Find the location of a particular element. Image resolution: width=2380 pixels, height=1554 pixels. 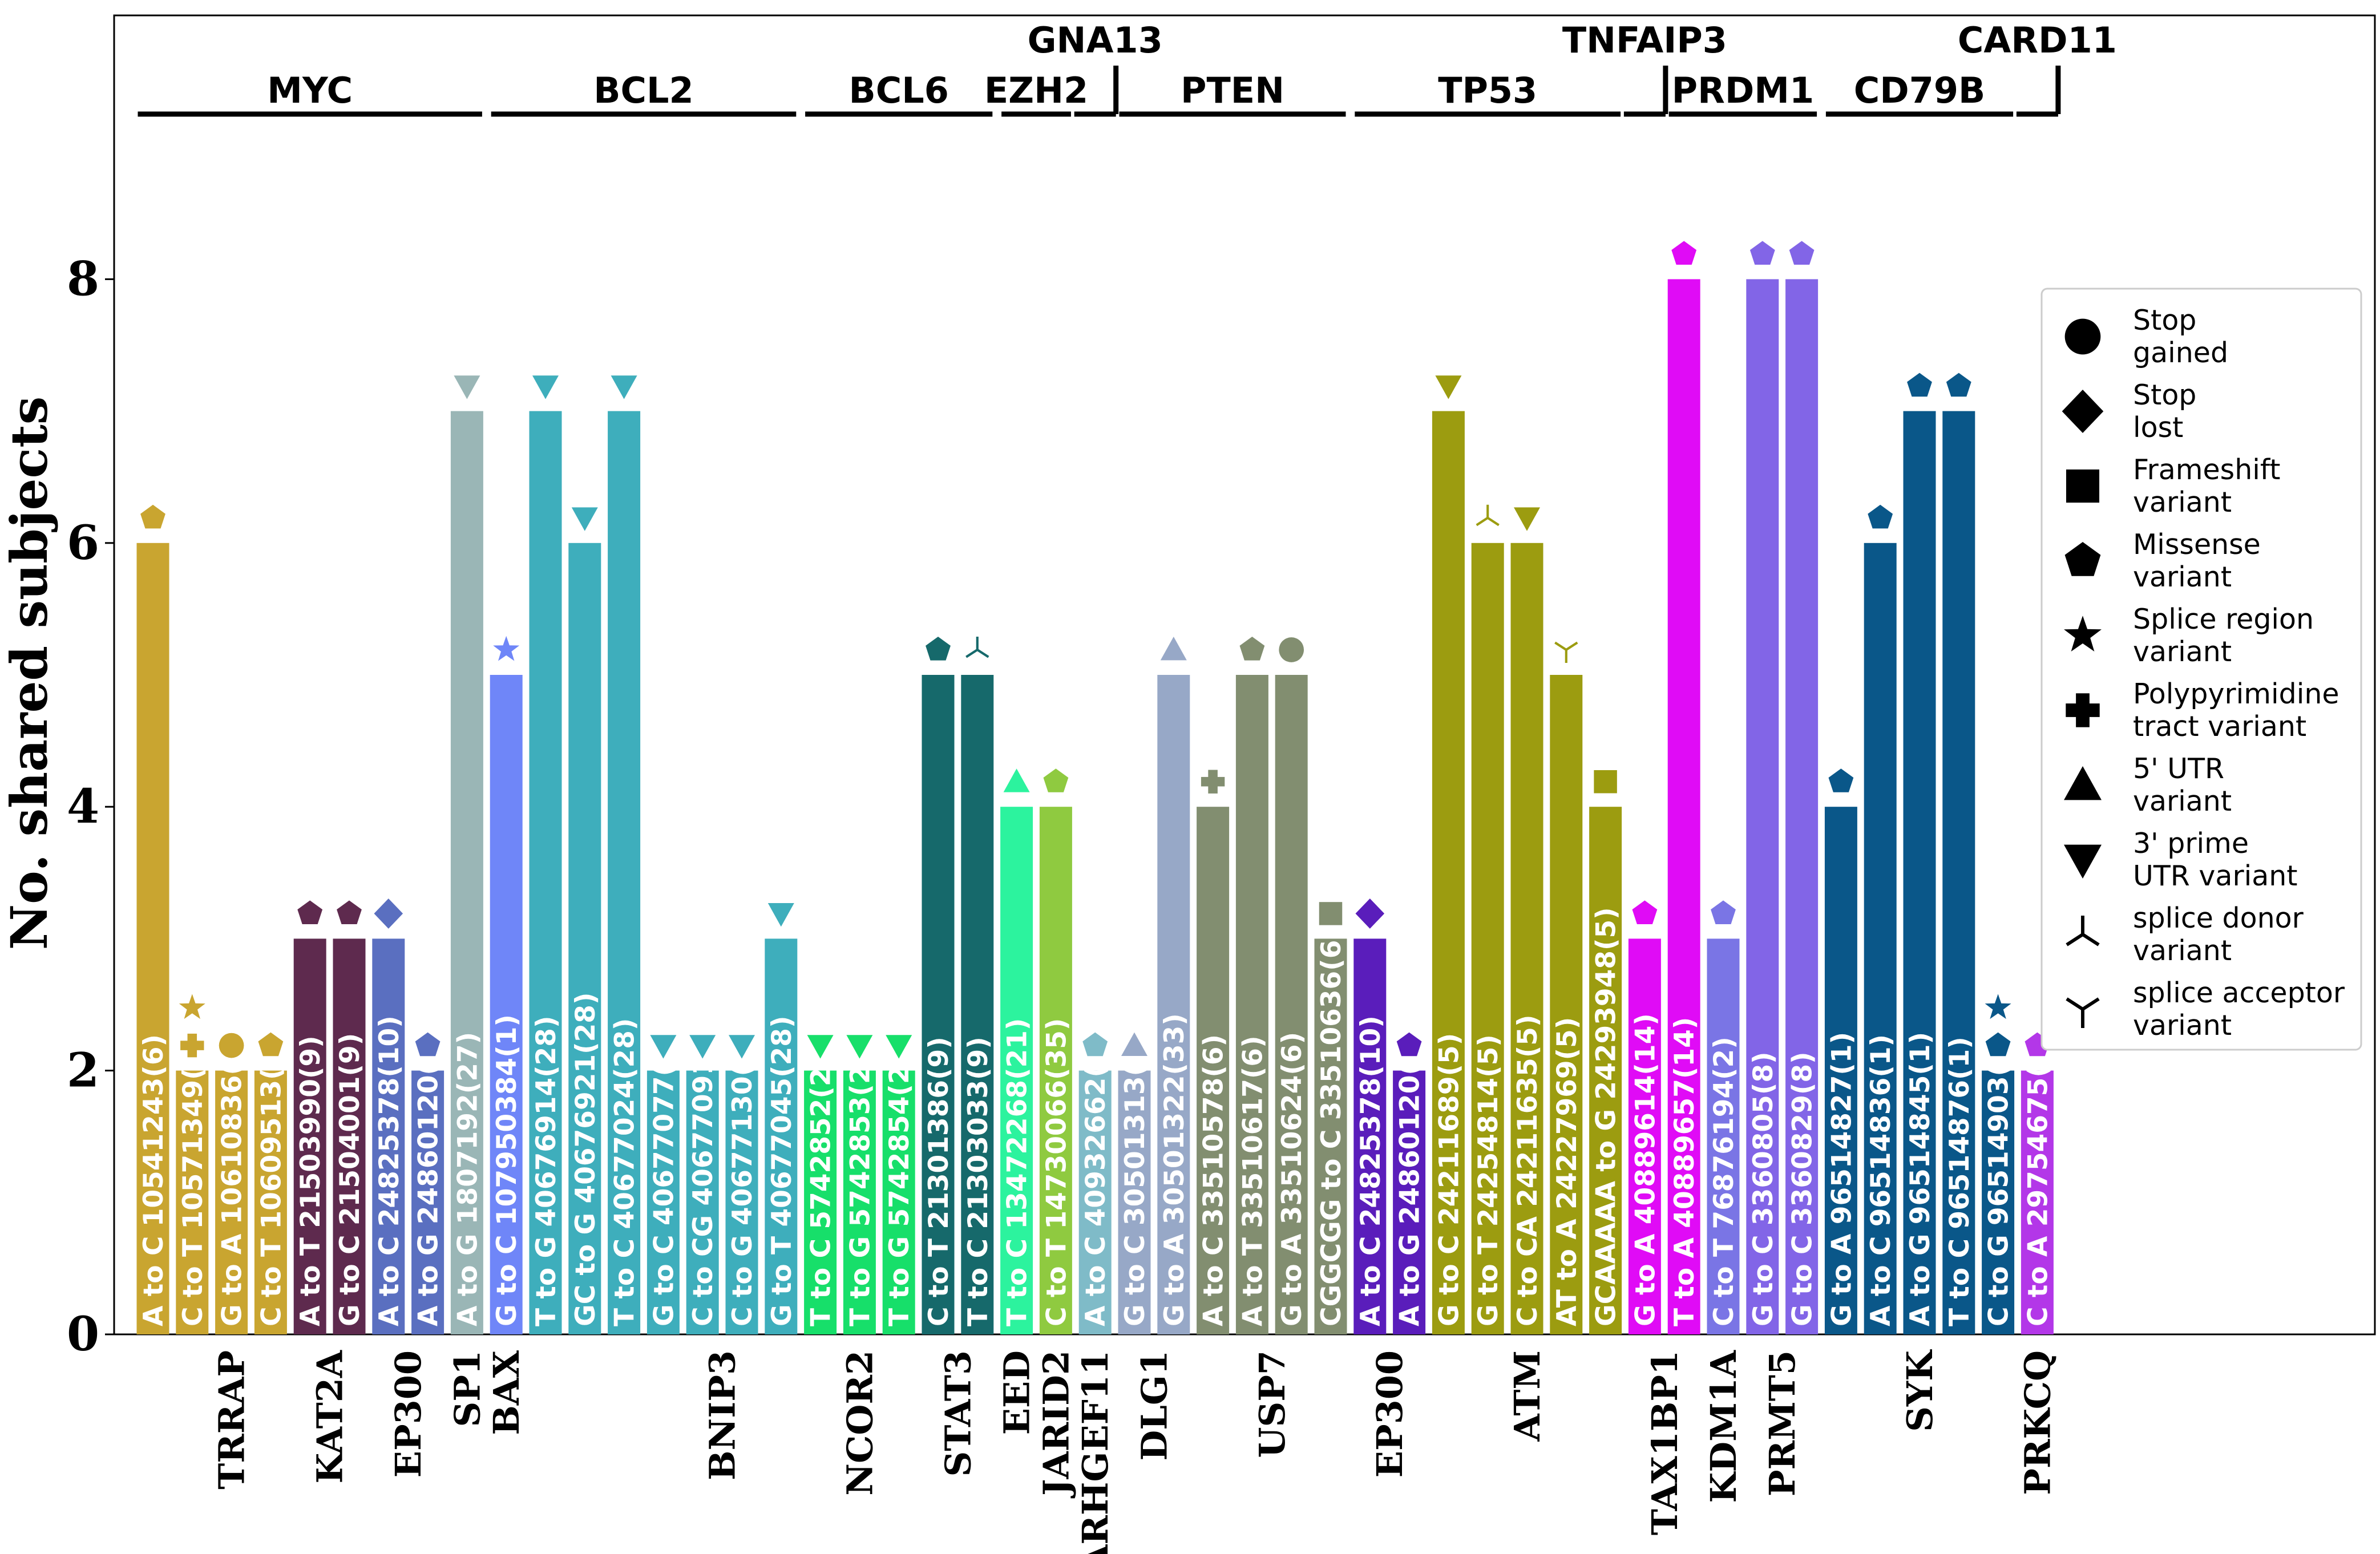

bar-marker-secondary is located at coordinates (1998, 1006).